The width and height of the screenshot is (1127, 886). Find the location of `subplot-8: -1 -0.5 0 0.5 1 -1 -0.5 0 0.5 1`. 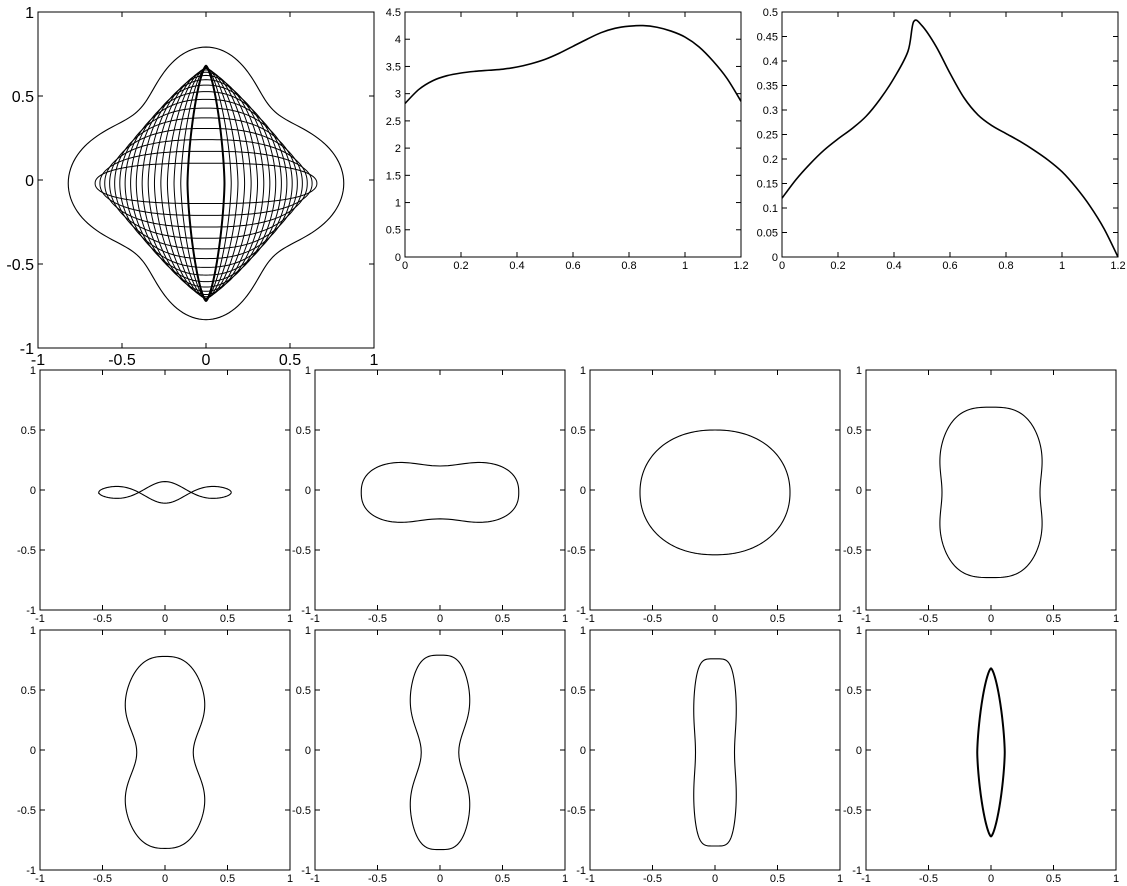

subplot-8: -1 -0.5 0 0.5 1 -1 -0.5 0 0.5 1 is located at coordinates (155, 755).